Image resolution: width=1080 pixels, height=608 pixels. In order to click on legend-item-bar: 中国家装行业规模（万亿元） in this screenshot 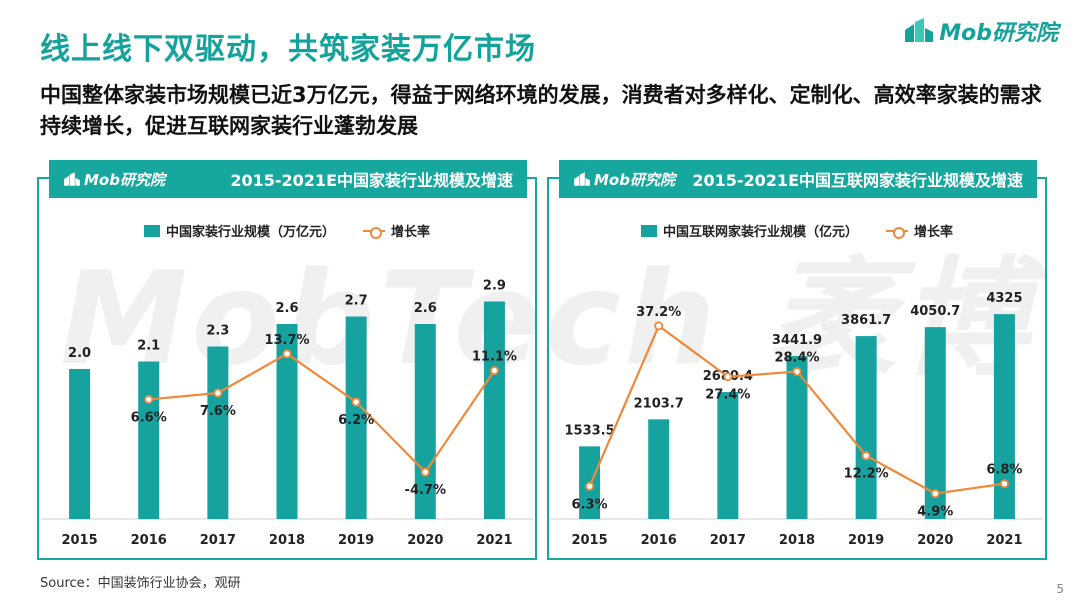, I will do `click(239, 230)`.